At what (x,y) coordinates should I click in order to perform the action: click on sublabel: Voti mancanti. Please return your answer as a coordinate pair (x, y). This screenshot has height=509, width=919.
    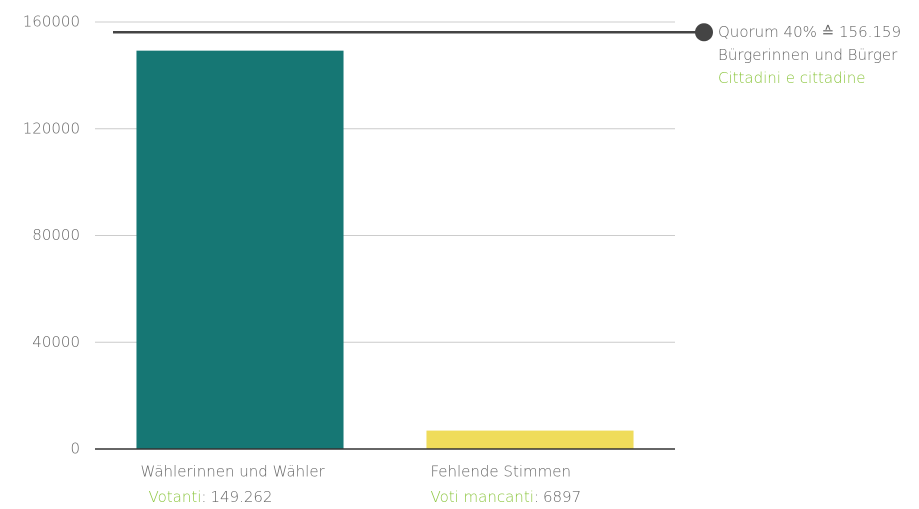
    Looking at the image, I should click on (481, 497).